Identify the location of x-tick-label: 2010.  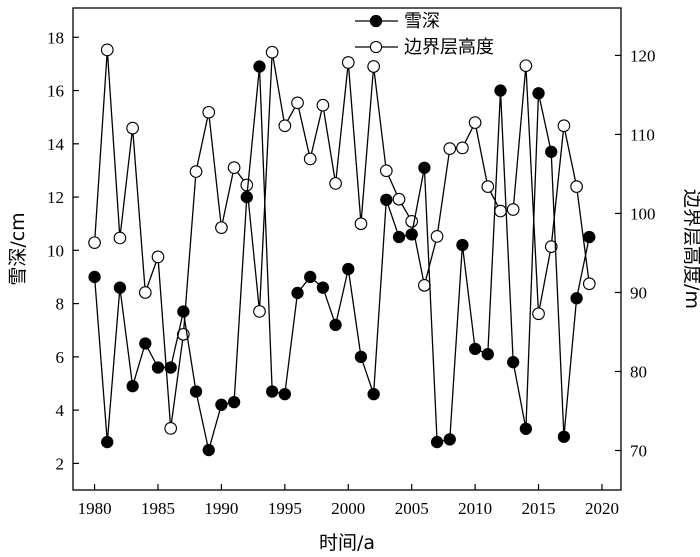
(475, 508).